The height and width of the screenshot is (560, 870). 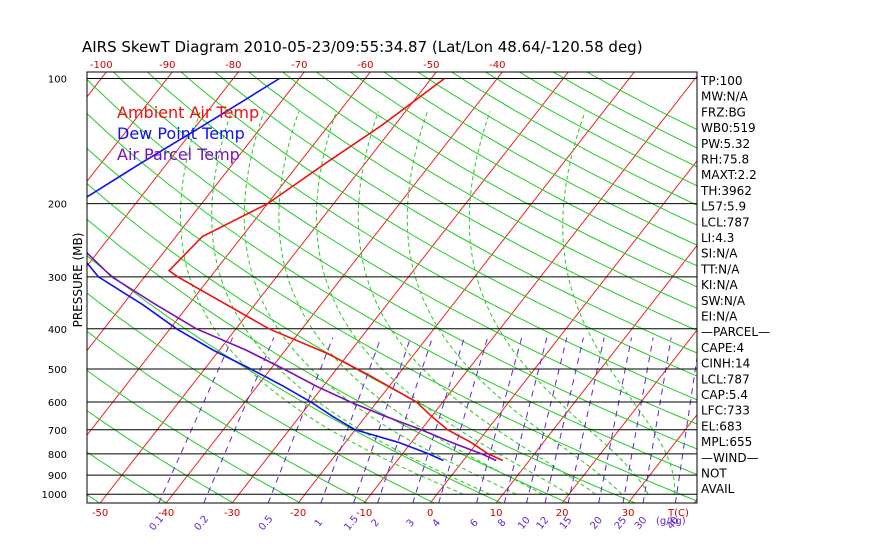 I want to click on top-temp-tick-label: -90, so click(x=167, y=65).